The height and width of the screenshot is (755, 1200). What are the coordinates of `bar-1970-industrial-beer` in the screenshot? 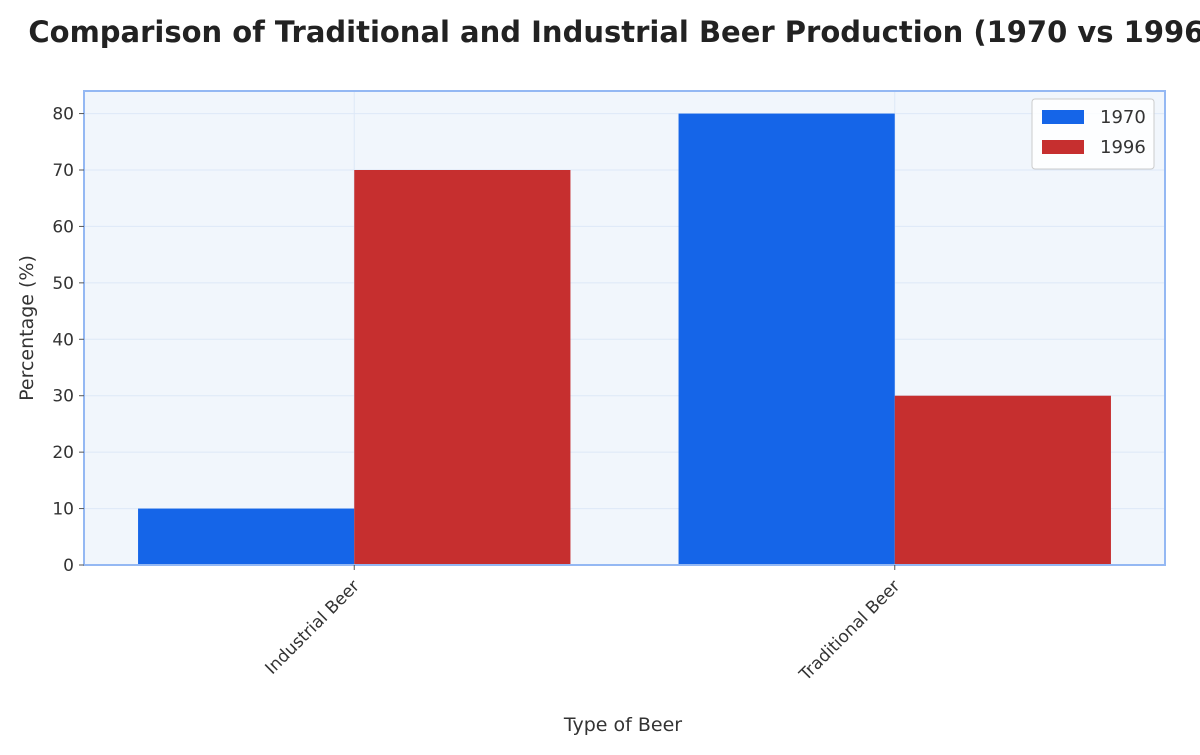 It's located at (246, 536).